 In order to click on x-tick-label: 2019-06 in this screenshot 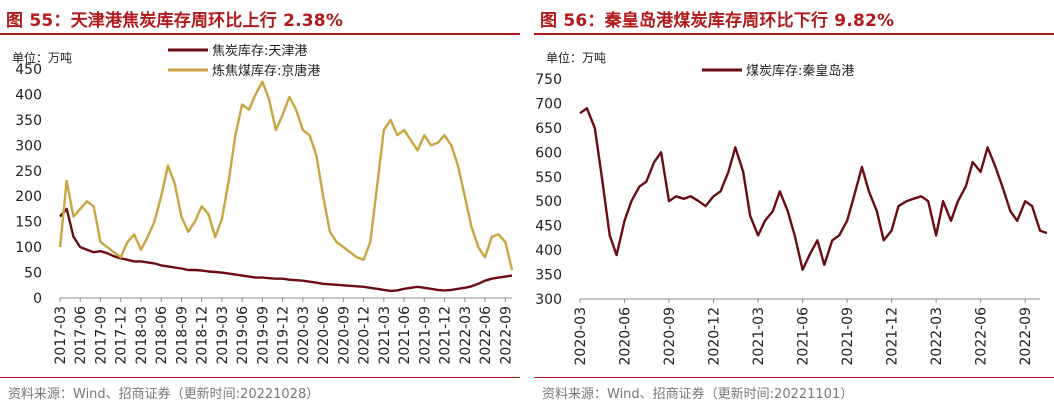, I will do `click(243, 335)`.